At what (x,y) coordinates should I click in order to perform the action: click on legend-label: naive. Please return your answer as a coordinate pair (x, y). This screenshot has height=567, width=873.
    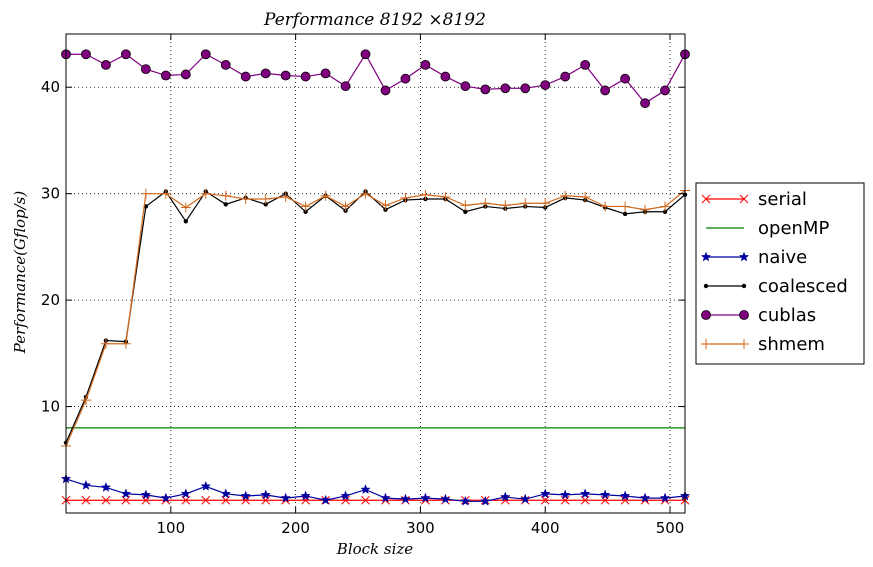
    Looking at the image, I should click on (782, 257).